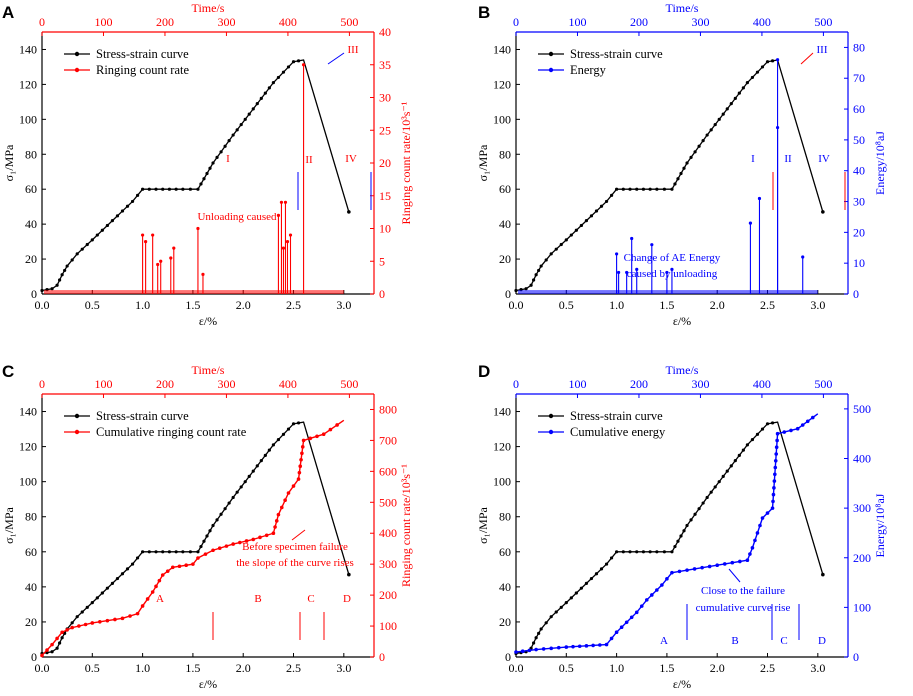 The image size is (913, 696). Describe the element at coordinates (347, 599) in the screenshot. I see `annotation: D` at that location.